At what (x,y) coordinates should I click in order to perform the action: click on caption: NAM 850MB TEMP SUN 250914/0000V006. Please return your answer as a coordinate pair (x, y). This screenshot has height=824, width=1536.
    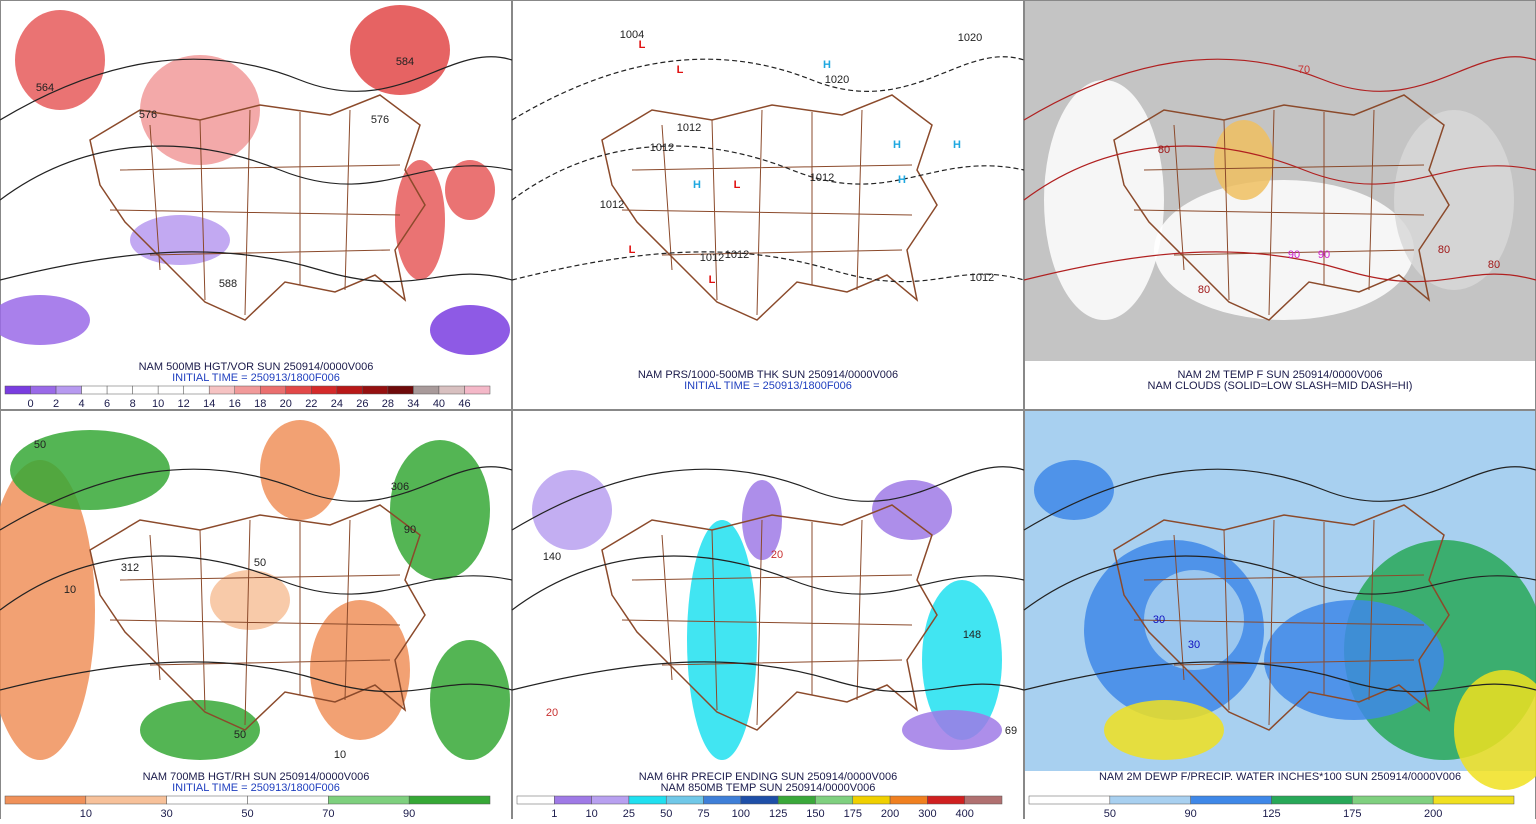
    Looking at the image, I should click on (768, 788).